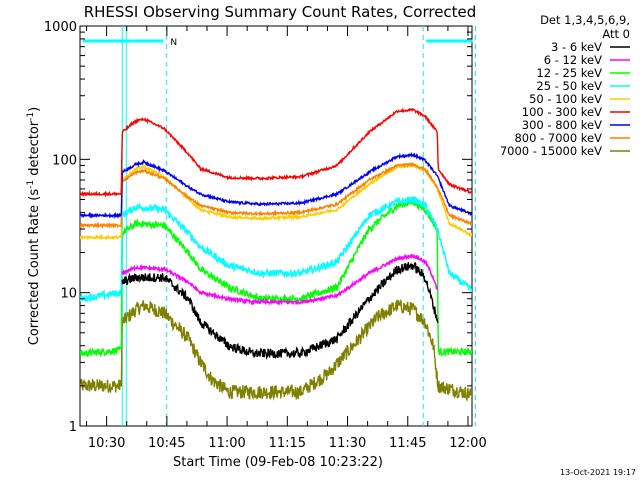 The height and width of the screenshot is (480, 640). I want to click on legend-label: 25 - 50 keV, so click(569, 86).